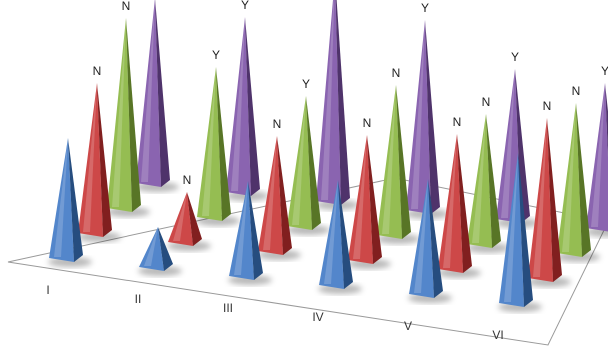 This screenshot has width=608, height=351. Describe the element at coordinates (47, 290) in the screenshot. I see `category-label: I` at that location.